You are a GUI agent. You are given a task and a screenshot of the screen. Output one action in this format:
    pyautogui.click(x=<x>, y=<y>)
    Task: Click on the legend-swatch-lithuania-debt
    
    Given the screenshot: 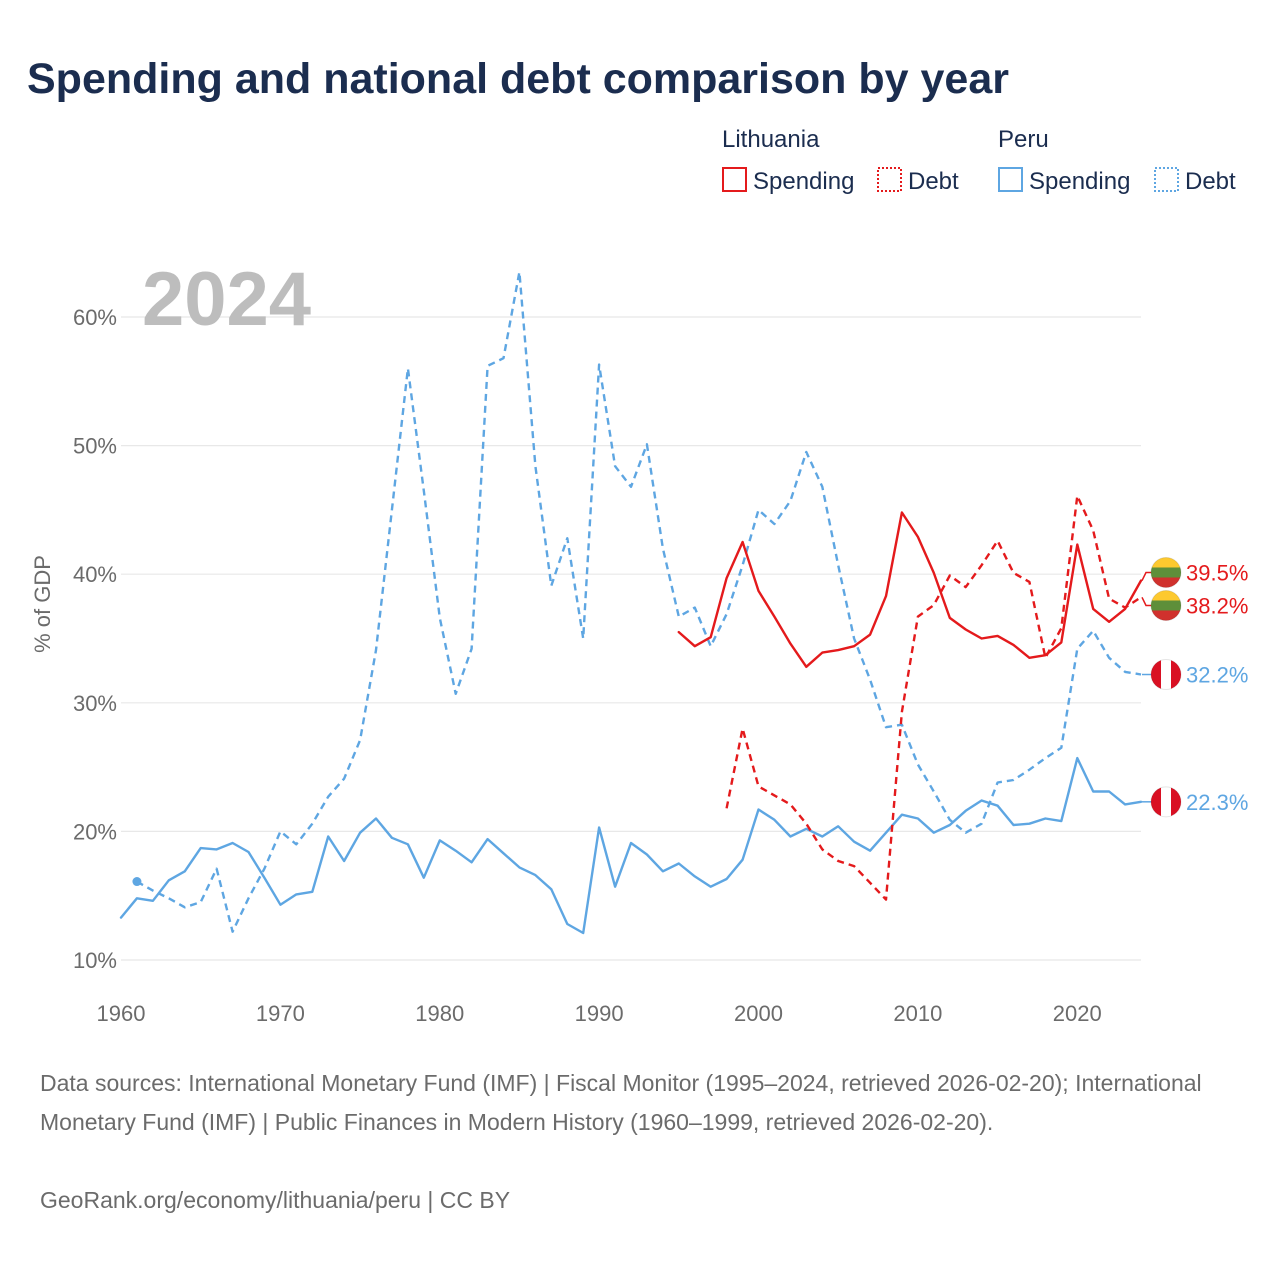 What is the action you would take?
    pyautogui.click(x=889, y=179)
    